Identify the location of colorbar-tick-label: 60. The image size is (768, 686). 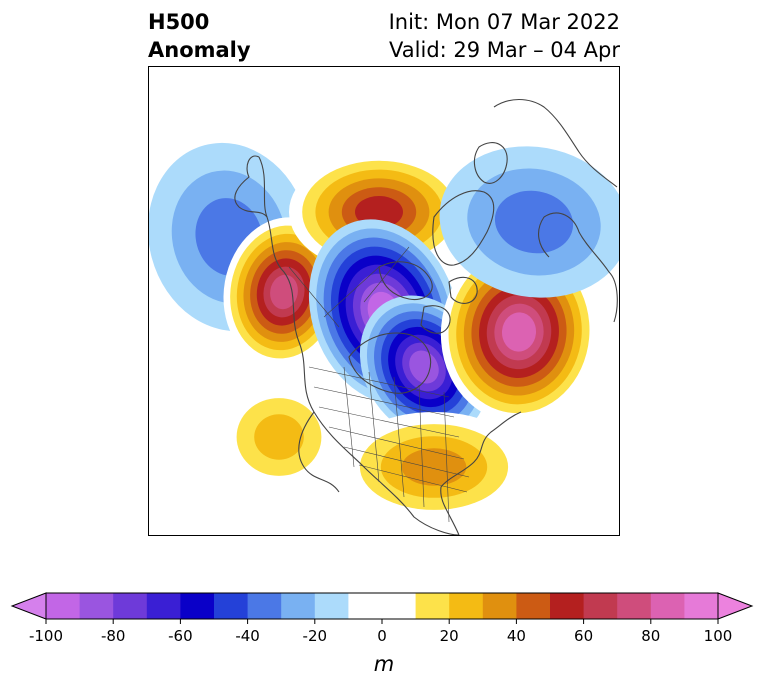
(583, 636).